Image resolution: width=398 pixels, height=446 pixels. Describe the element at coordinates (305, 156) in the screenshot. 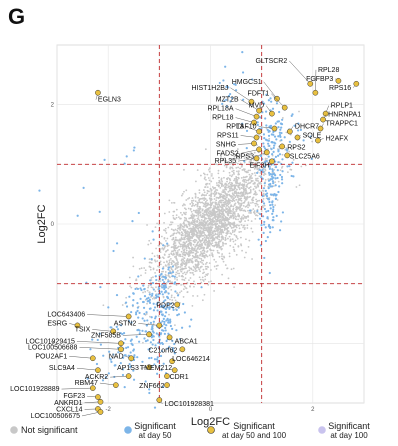

I see `gene-label: SLC25A6` at that location.